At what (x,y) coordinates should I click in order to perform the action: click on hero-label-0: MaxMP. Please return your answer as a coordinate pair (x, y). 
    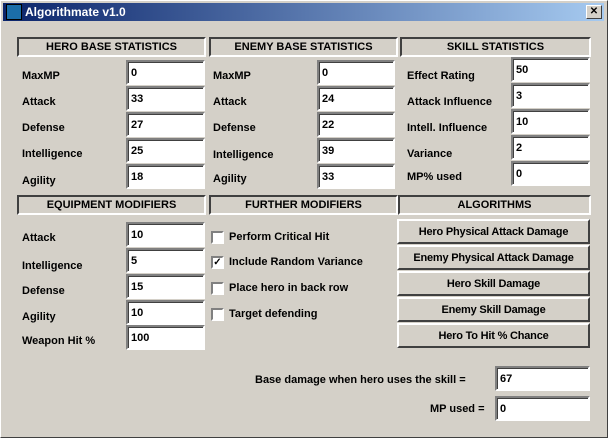
    Looking at the image, I should click on (41, 76).